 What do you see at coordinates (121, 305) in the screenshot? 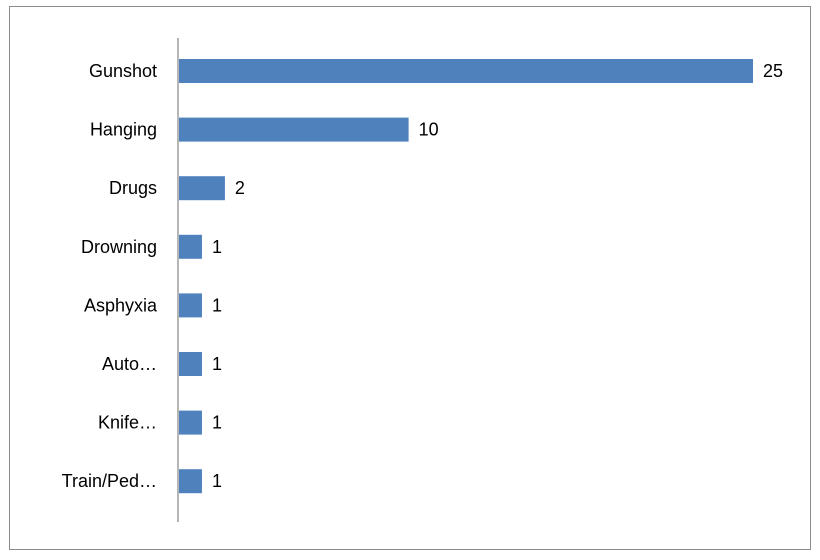
I see `category-label: Asphyxia` at bounding box center [121, 305].